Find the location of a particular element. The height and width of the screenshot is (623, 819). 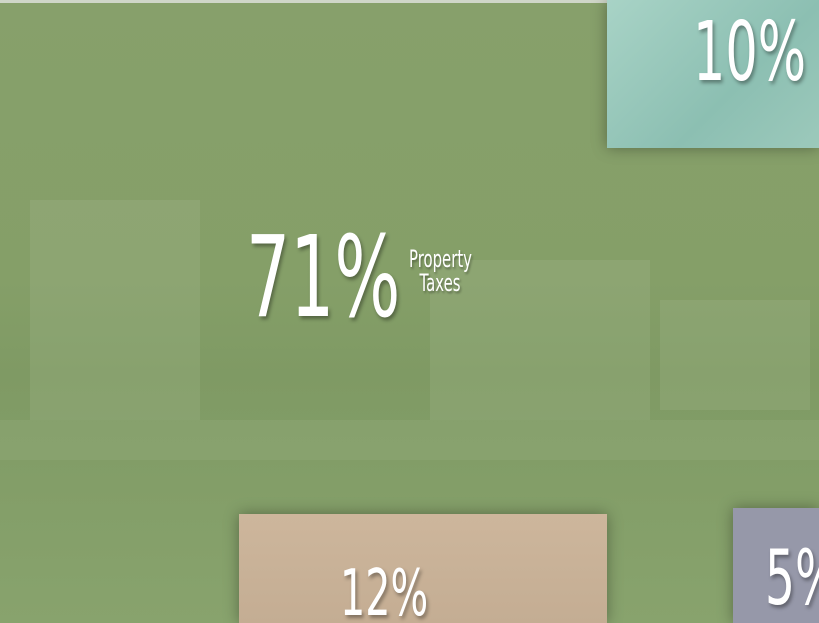

category-label: Property Taxes is located at coordinates (440, 271).